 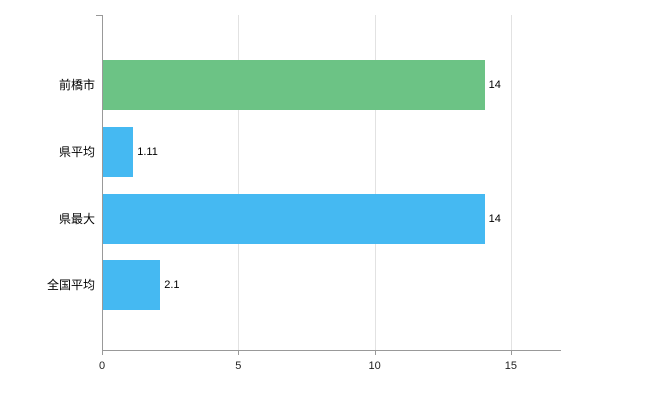 I want to click on value-label: 1.11, so click(x=147, y=152).